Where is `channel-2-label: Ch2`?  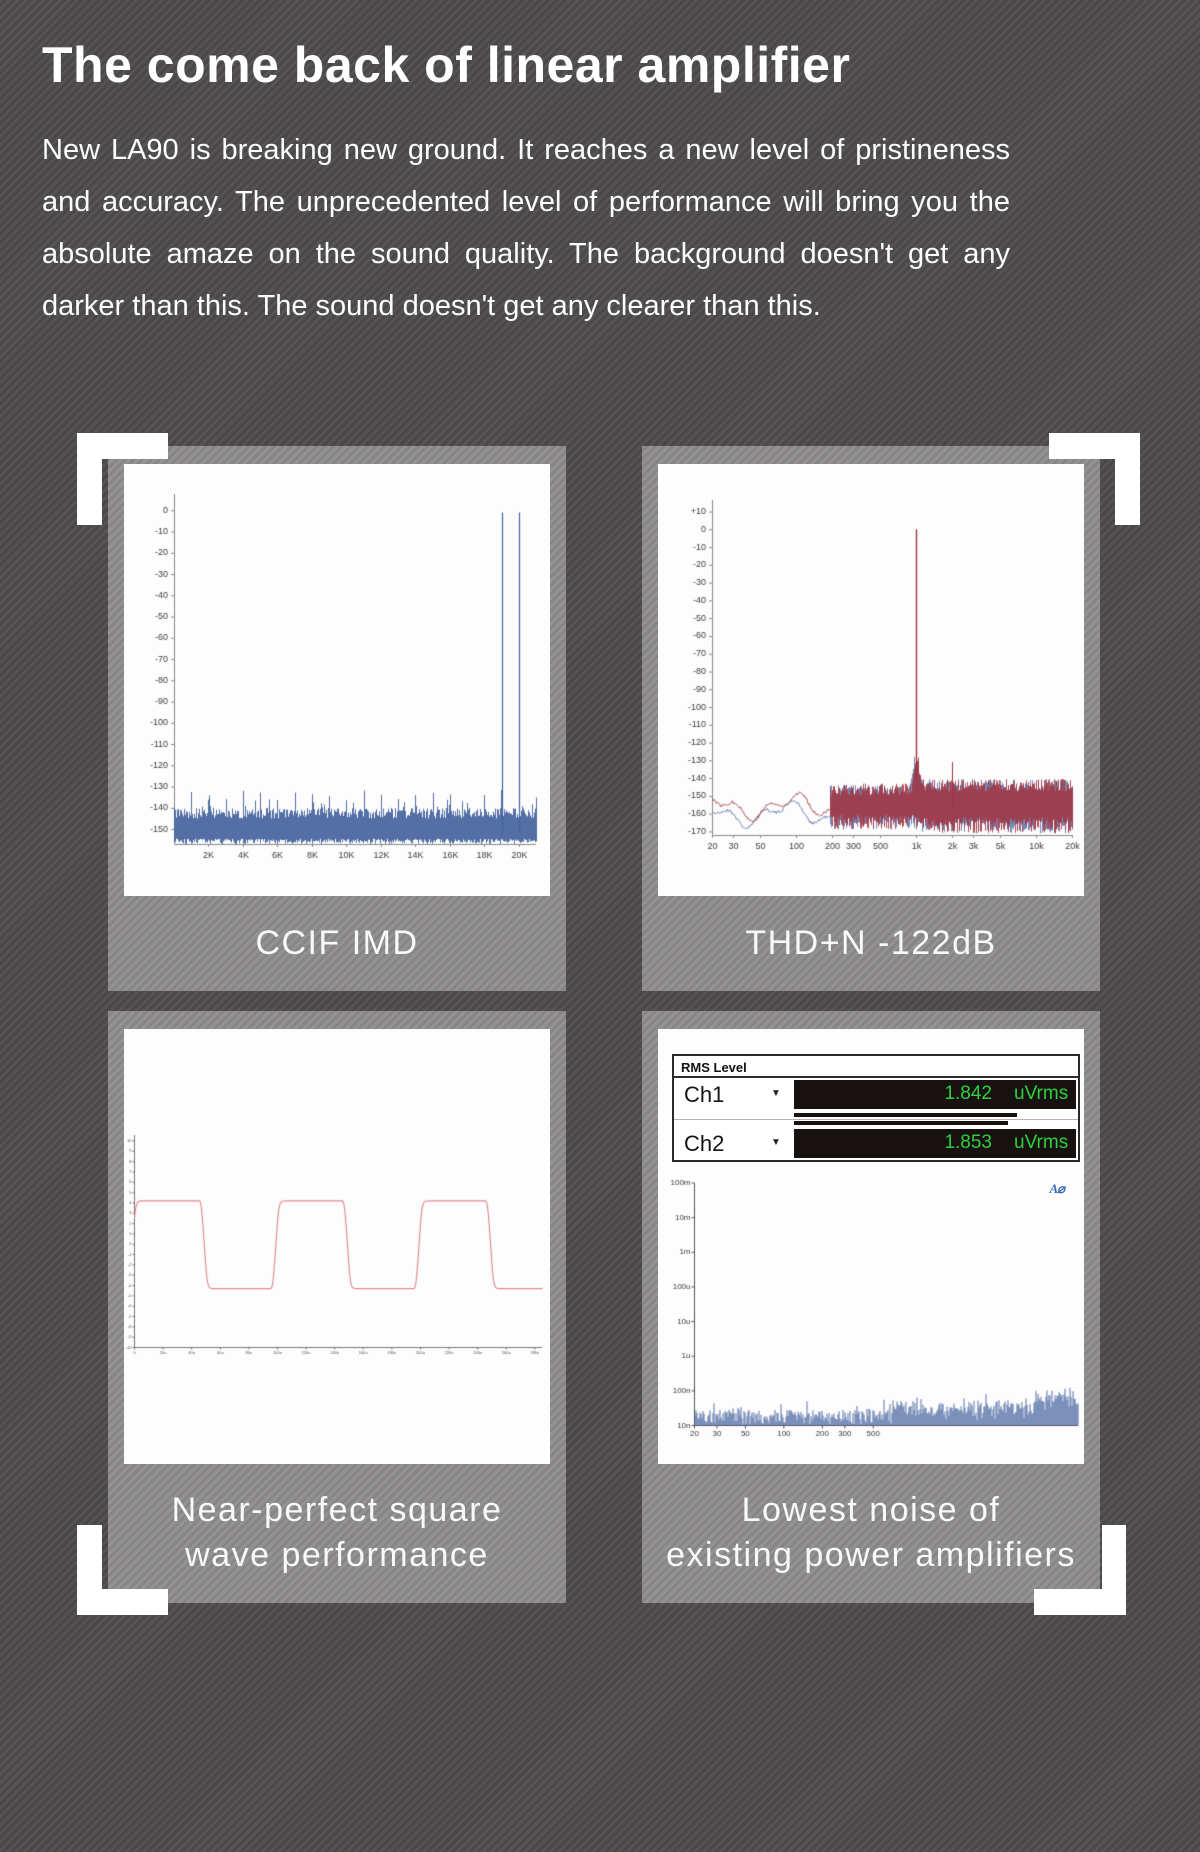 channel-2-label: Ch2 is located at coordinates (704, 1143).